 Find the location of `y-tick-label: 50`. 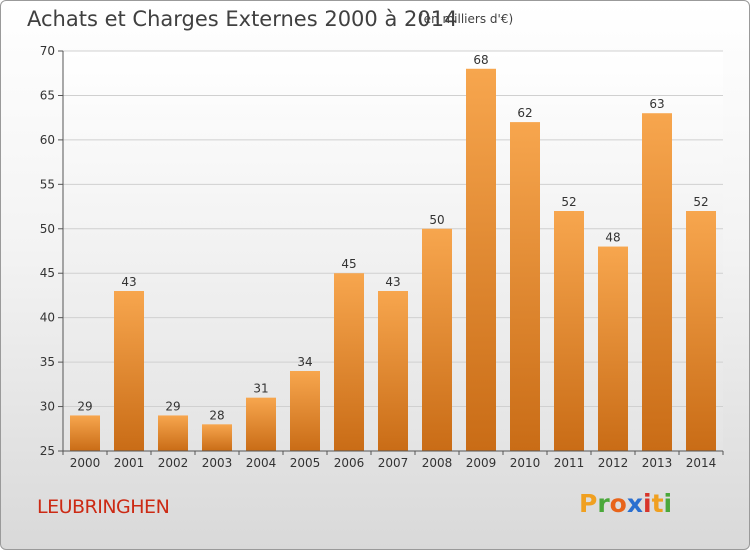

y-tick-label: 50 is located at coordinates (47, 229).